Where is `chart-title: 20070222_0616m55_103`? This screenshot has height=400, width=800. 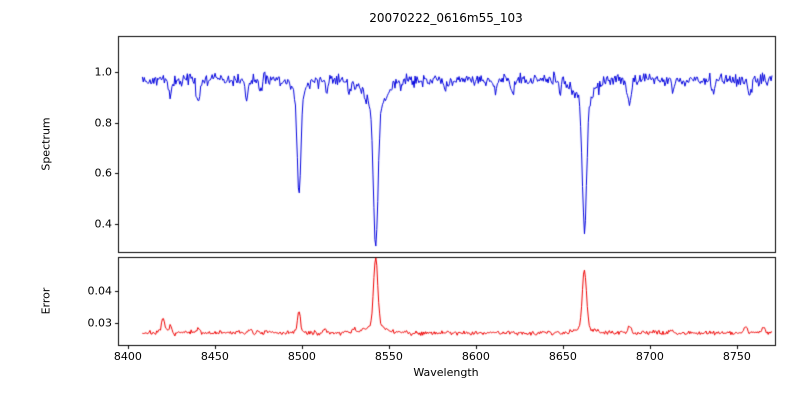 chart-title: 20070222_0616m55_103 is located at coordinates (446, 18).